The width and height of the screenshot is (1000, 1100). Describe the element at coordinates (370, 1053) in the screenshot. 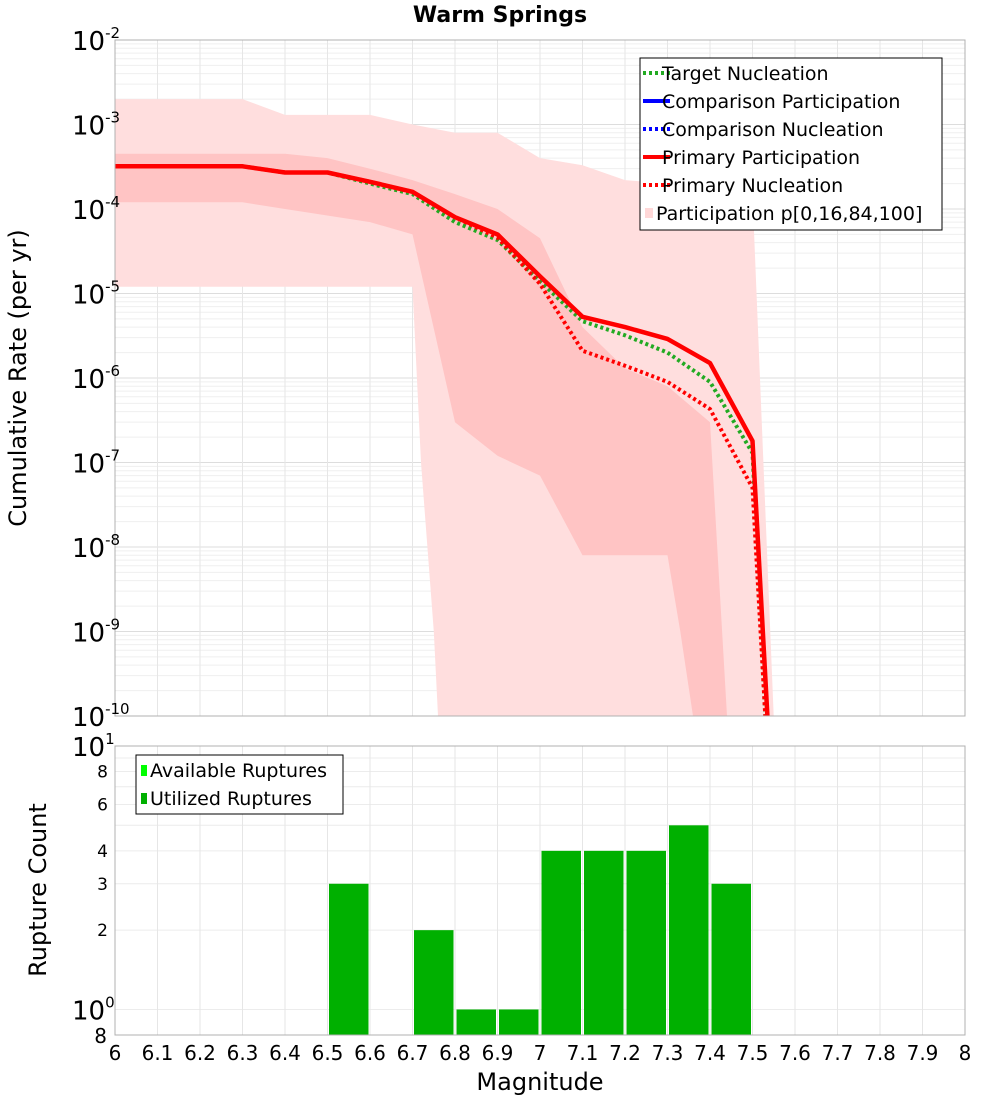

I see `x-tick-label: 6.6` at that location.